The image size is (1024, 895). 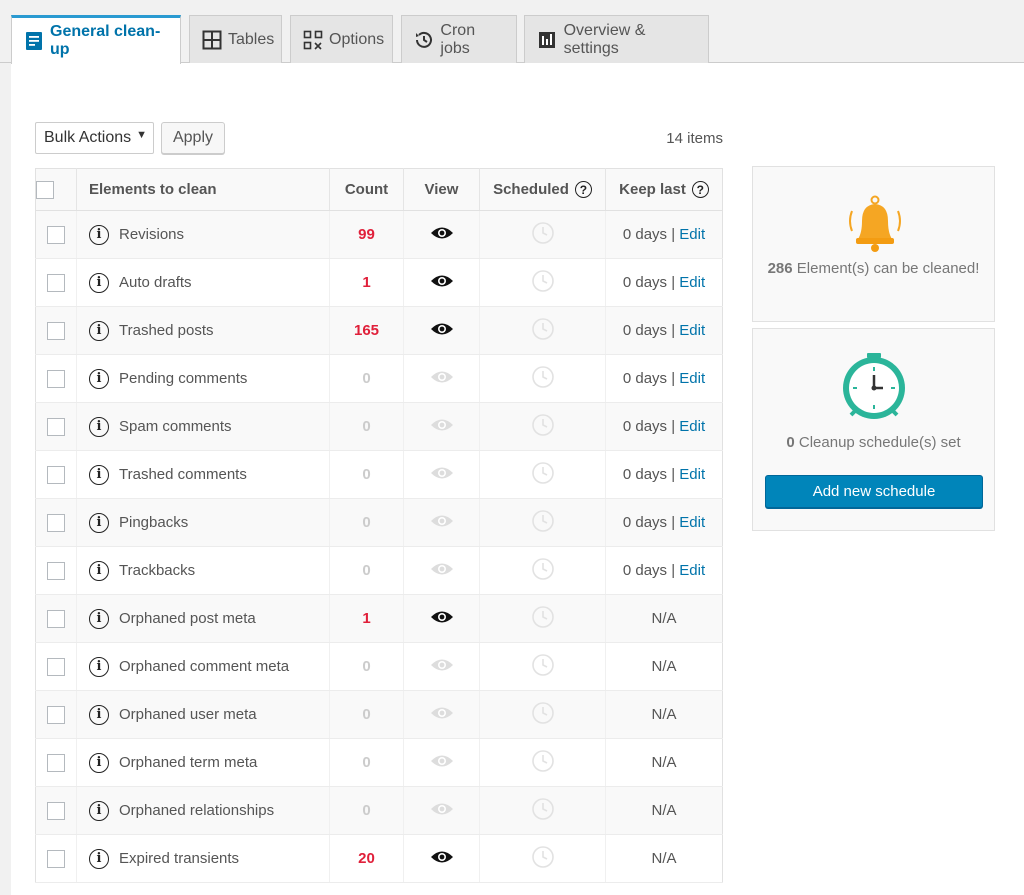 I want to click on keep-value: 0 days, so click(x=645, y=570).